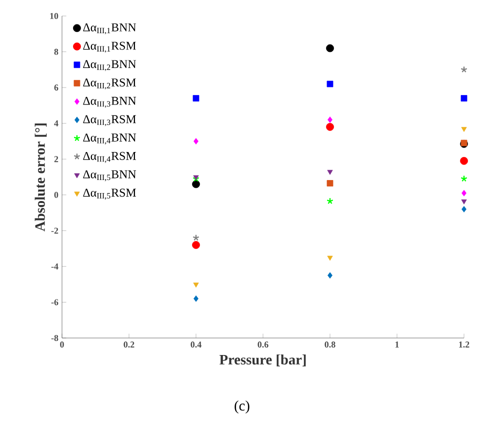 The width and height of the screenshot is (485, 421). What do you see at coordinates (109, 28) in the screenshot?
I see `legend-label: Δα$_{III,1}$BNN` at bounding box center [109, 28].